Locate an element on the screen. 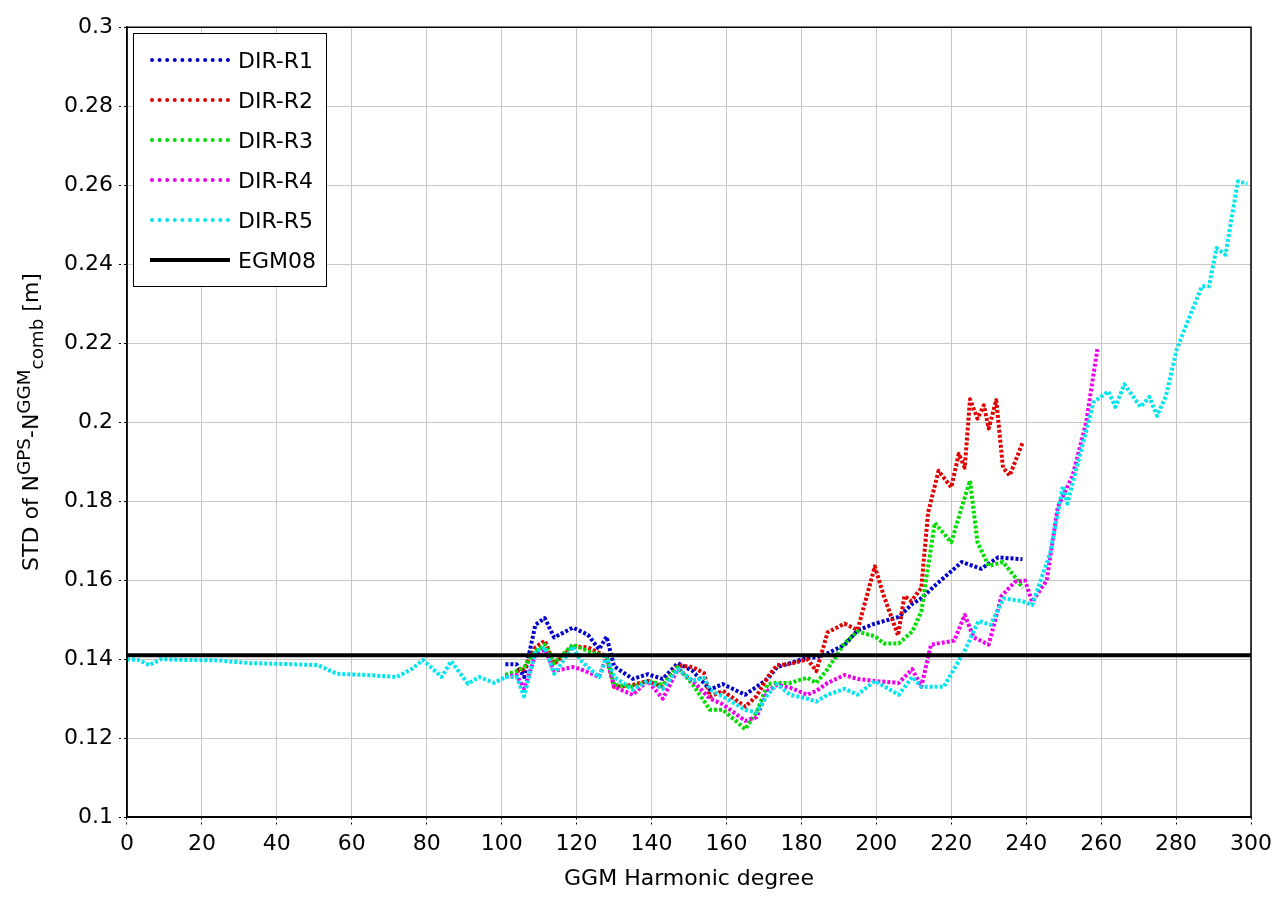 The width and height of the screenshot is (1283, 904). y-tick-label: 0.12 is located at coordinates (88, 736).